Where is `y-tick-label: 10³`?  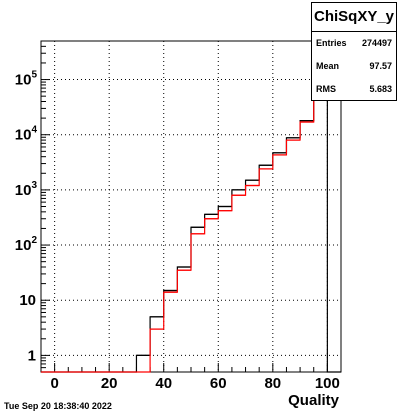
y-tick-label: 10³ is located at coordinates (26, 189).